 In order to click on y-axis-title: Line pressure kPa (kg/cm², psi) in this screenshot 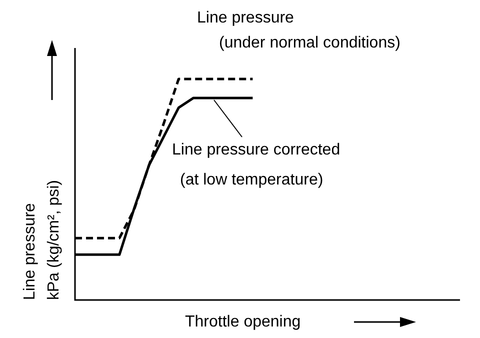, I will do `click(41, 240)`.